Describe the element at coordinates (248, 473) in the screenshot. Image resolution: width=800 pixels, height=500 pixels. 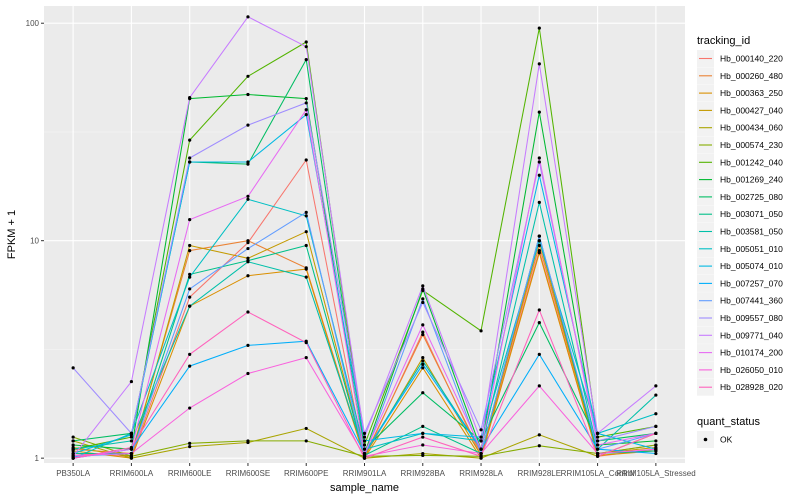
I see `x-tick-label: RRIM600SE` at that location.